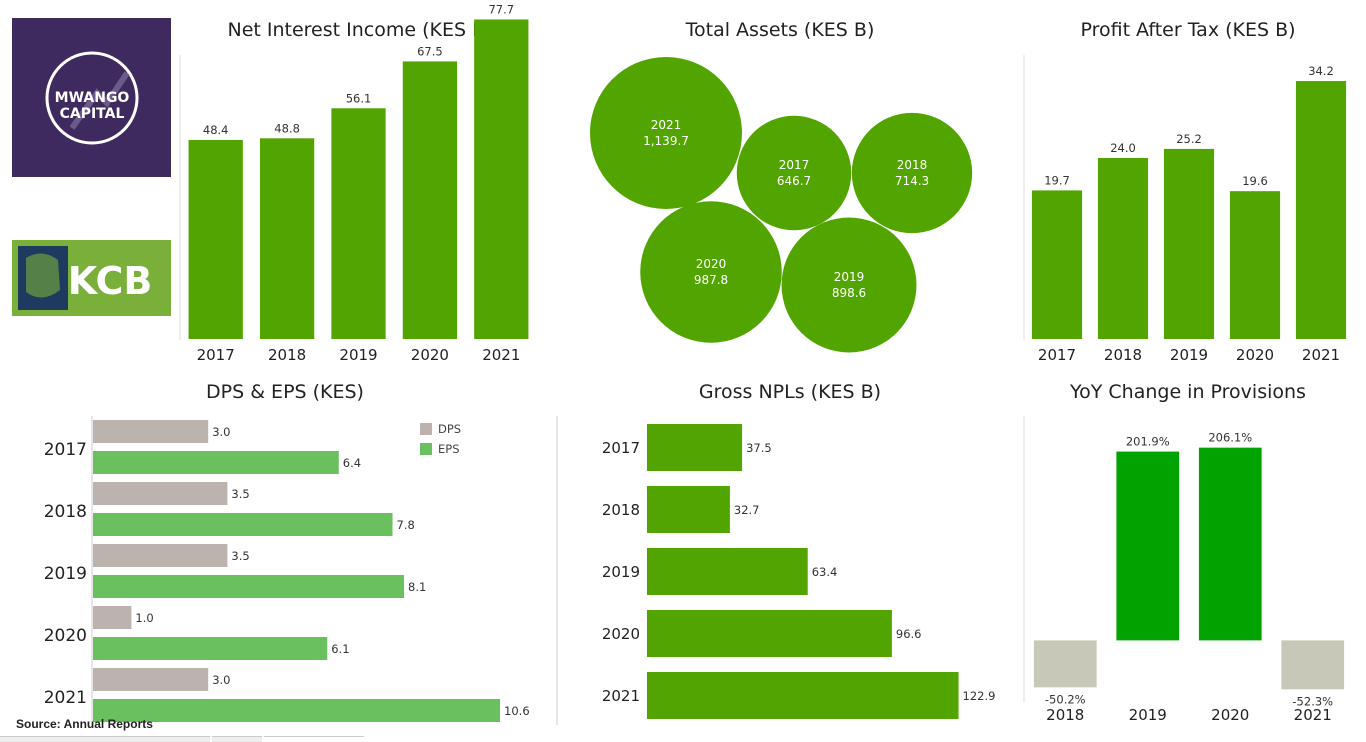 This screenshot has width=1366, height=742. Describe the element at coordinates (1148, 442) in the screenshot. I see `prov-data-label: 201.9%` at that location.